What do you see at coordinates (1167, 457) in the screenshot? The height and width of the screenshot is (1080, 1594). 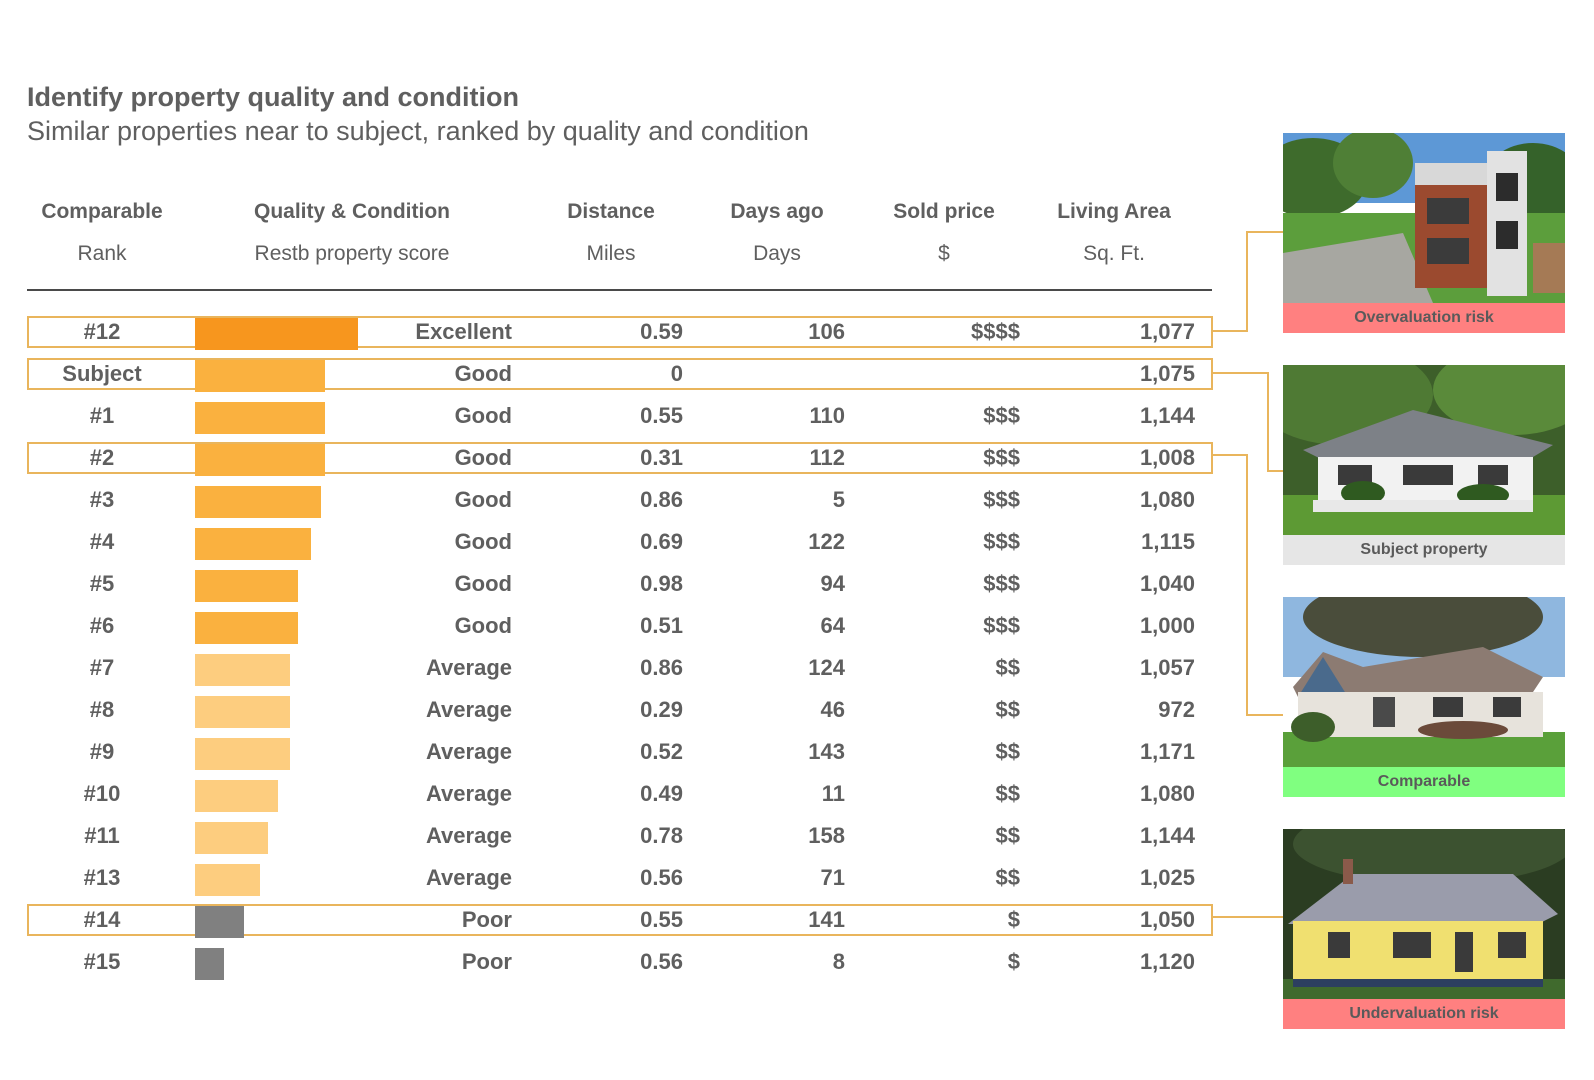 I see `area-cell: 1,008` at bounding box center [1167, 457].